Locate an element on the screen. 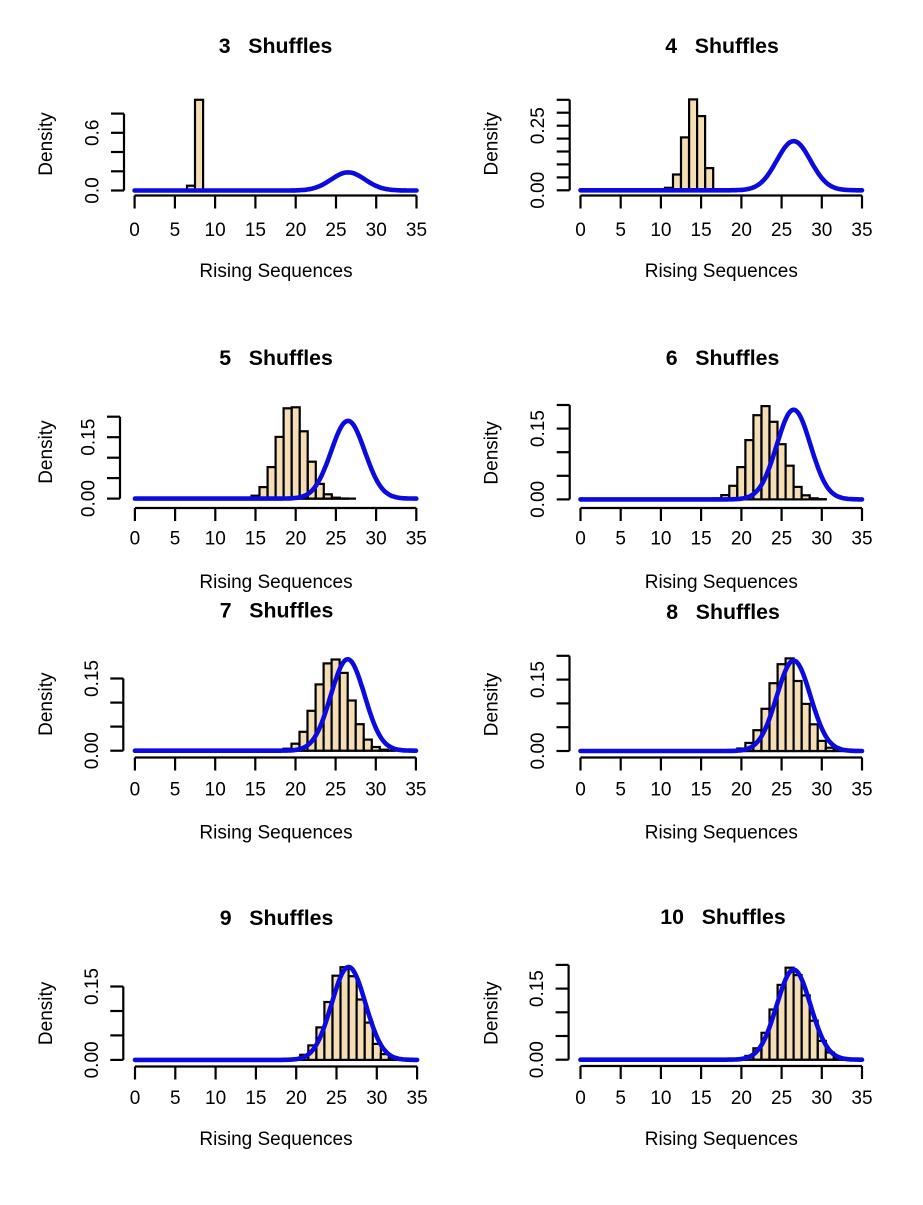 This screenshot has width=923, height=1205. svg-text: 5 Shuffles is located at coordinates (276, 358).